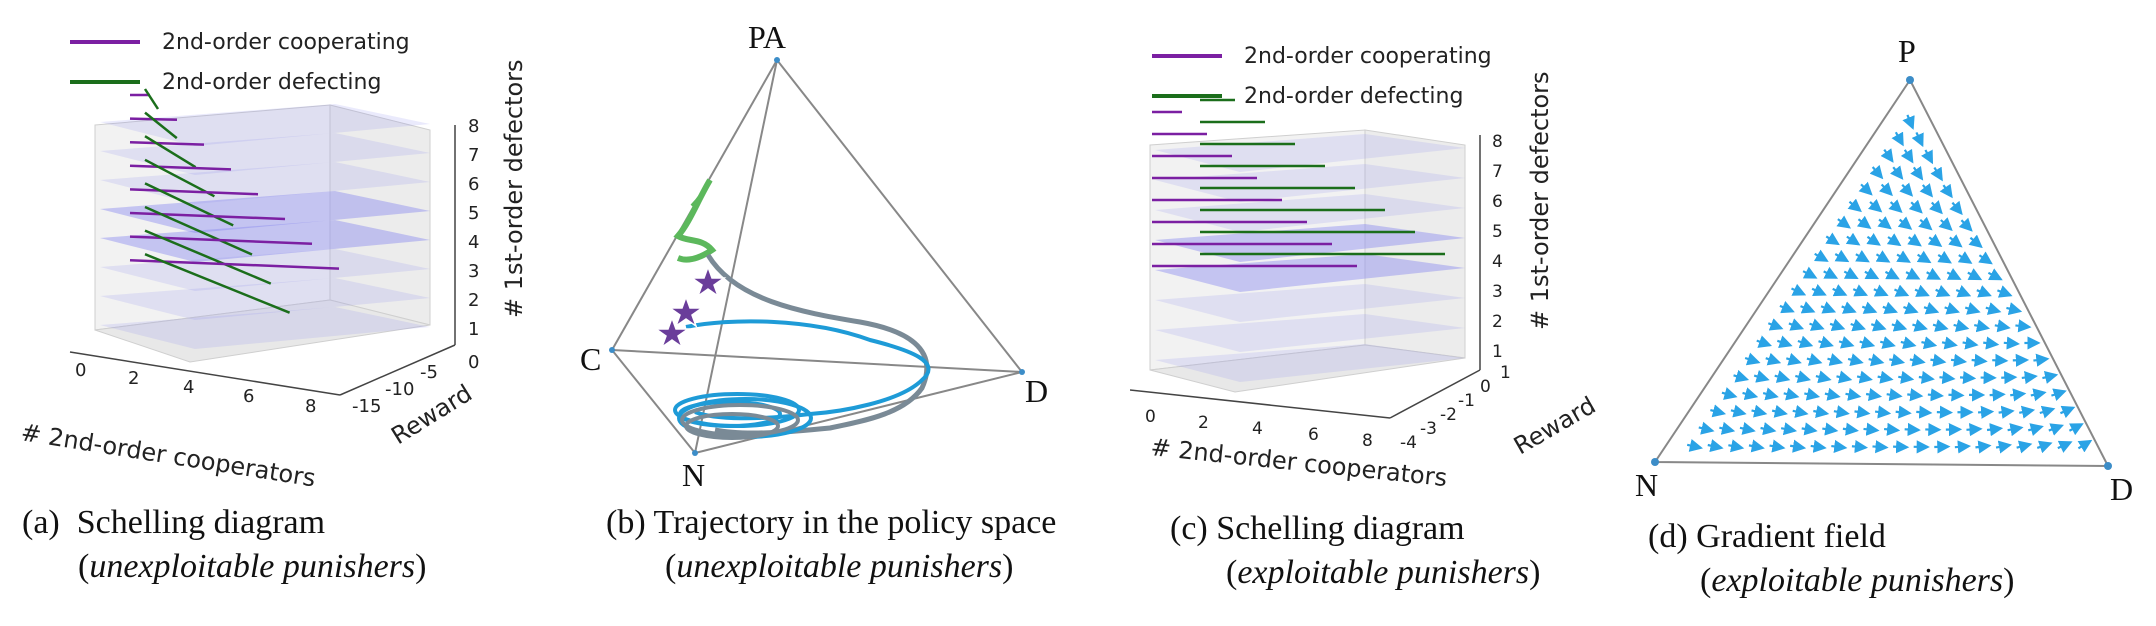 Image resolution: width=2156 pixels, height=626 pixels. I want to click on defecting-segment, so click(161, 125).